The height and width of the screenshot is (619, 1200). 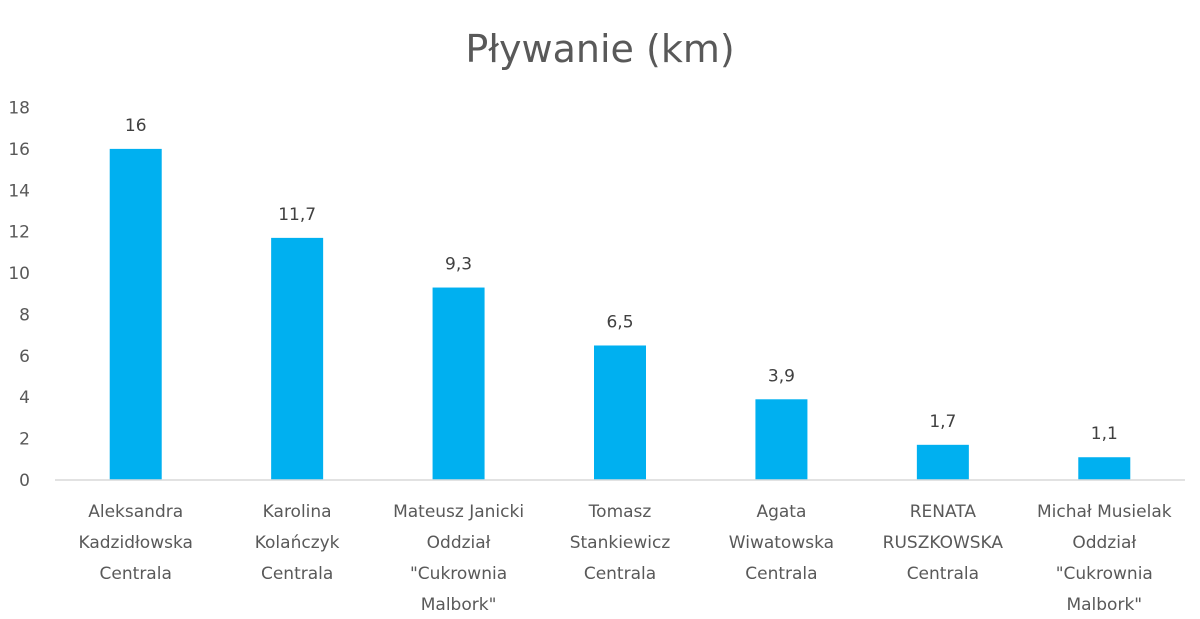 I want to click on x-category-label-line: Kolańczyk, so click(x=297, y=543).